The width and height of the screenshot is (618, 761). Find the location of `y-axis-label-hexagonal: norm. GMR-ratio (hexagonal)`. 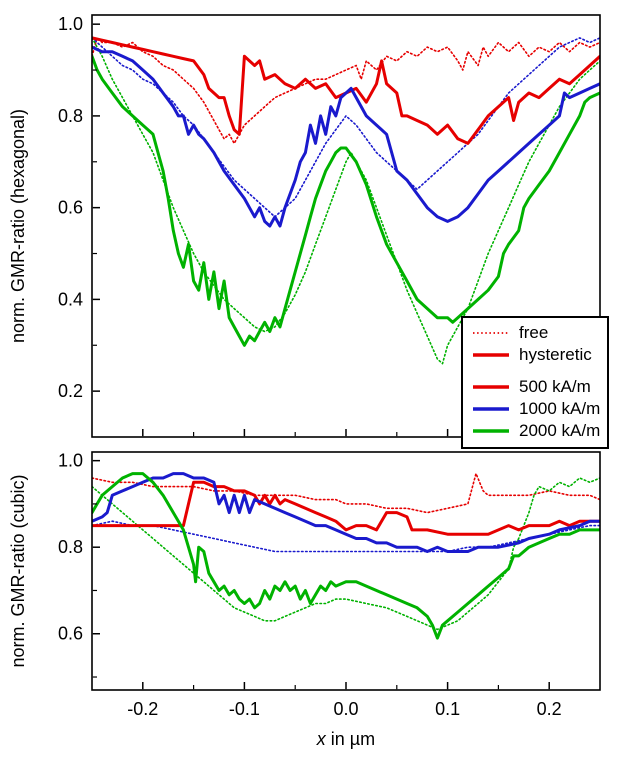

y-axis-label-hexagonal: norm. GMR-ratio (hexagonal) is located at coordinates (18, 226).